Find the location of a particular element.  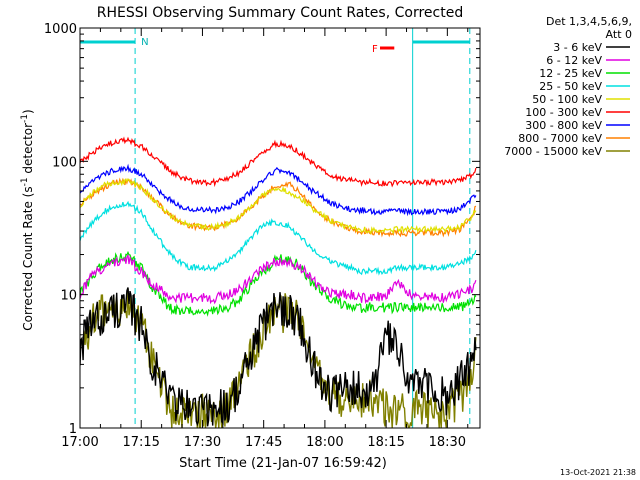

y-tick-label-4: 1000 is located at coordinates (60, 29).